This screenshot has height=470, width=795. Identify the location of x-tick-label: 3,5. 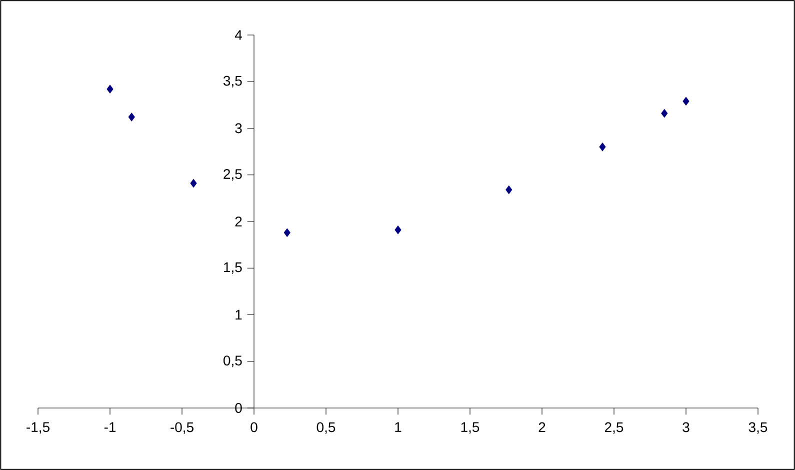
(758, 428).